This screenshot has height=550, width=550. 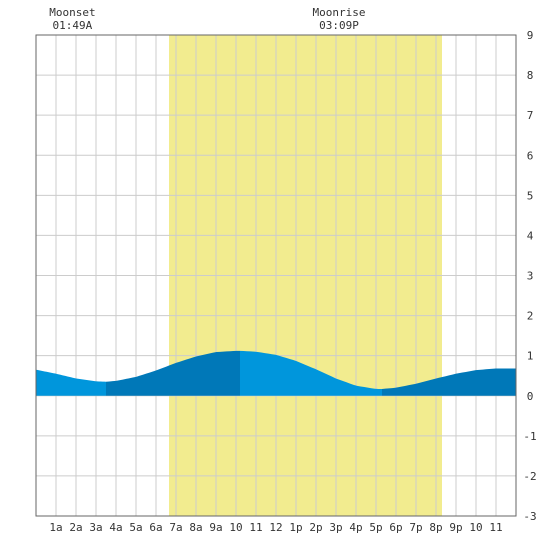 I want to click on x-tick-label: 6p, so click(x=395, y=527).